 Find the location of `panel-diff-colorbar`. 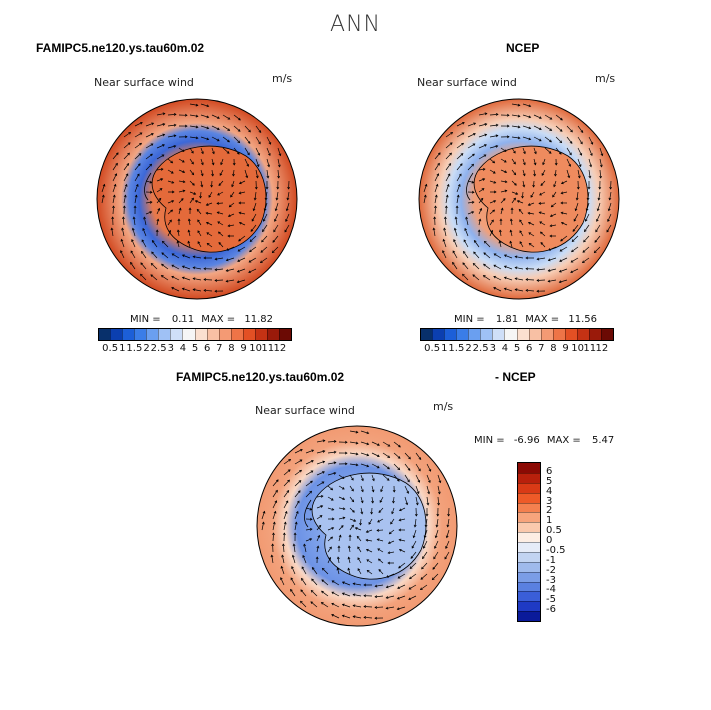

panel-diff-colorbar is located at coordinates (529, 542).